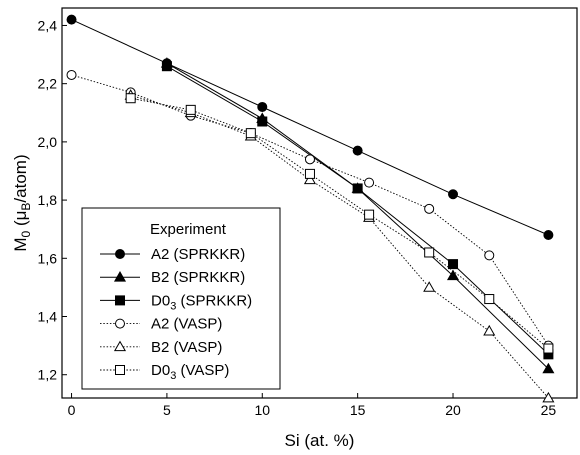 The width and height of the screenshot is (580, 455). I want to click on y-tick-label: 1,6, so click(48, 258).